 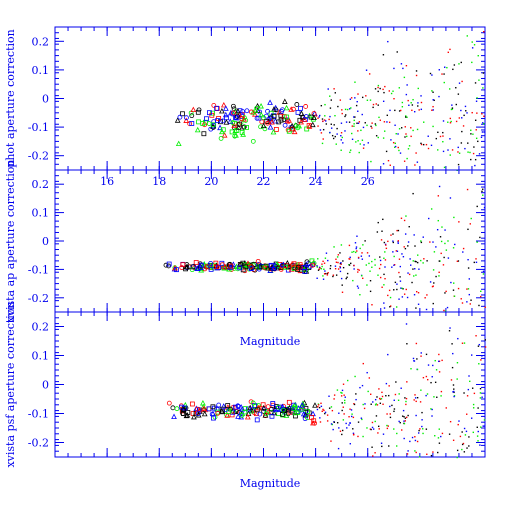 I want to click on y-tick-label: -0.1, so click(x=38, y=414).